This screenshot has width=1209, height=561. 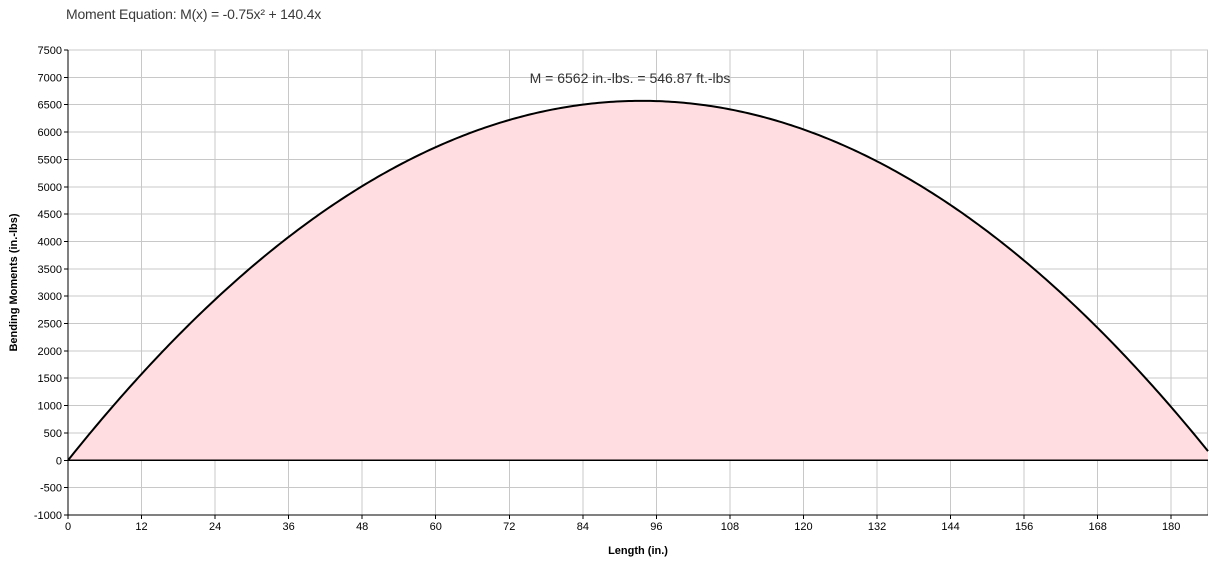 I want to click on x-tick-labels: 0 12 24 36 48 60 72 84 96 108 120 132 144 156 168 180, so click(x=622, y=527).